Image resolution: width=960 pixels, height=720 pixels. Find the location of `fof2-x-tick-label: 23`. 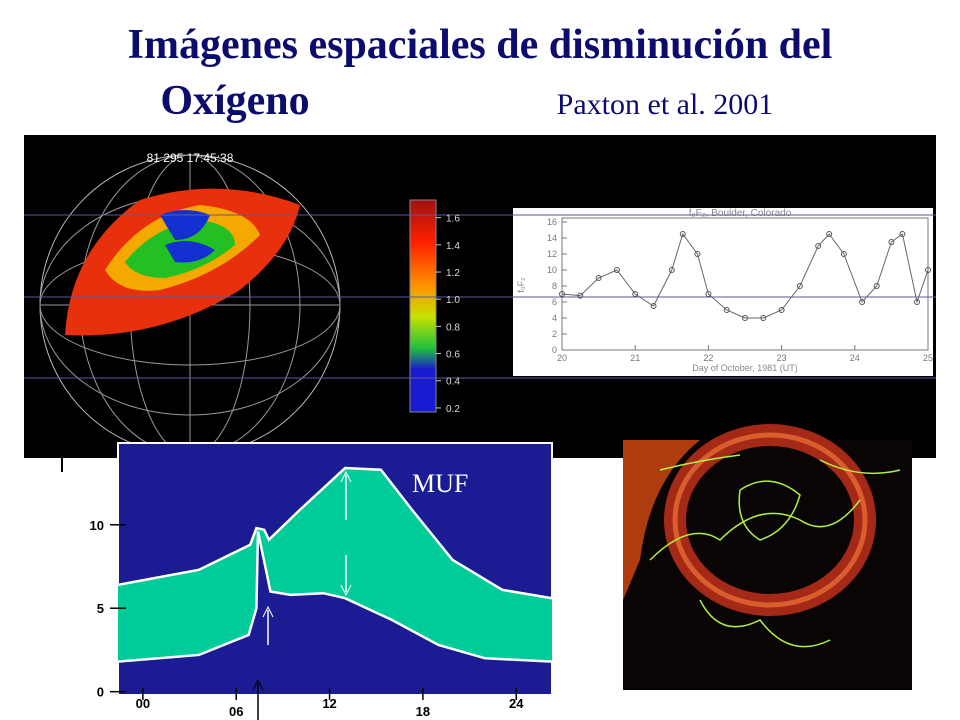

fof2-x-tick-label: 23 is located at coordinates (782, 358).